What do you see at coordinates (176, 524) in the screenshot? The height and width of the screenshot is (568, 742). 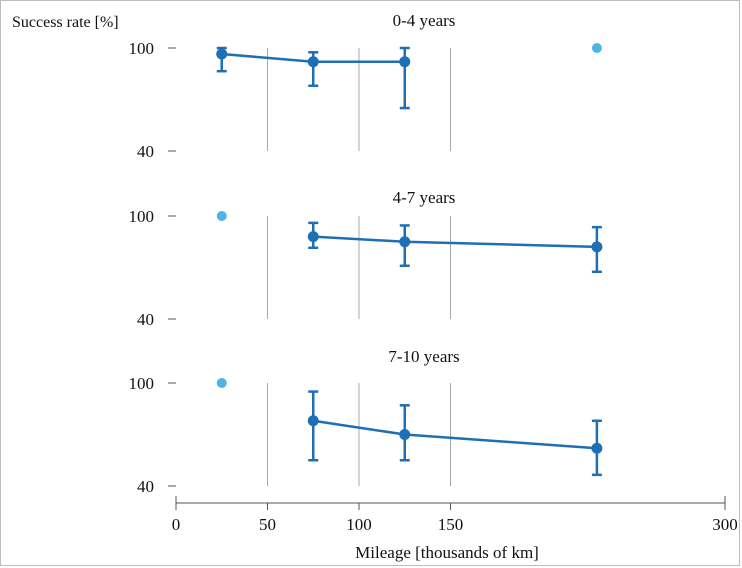 I see `x-tick-label: 0` at bounding box center [176, 524].